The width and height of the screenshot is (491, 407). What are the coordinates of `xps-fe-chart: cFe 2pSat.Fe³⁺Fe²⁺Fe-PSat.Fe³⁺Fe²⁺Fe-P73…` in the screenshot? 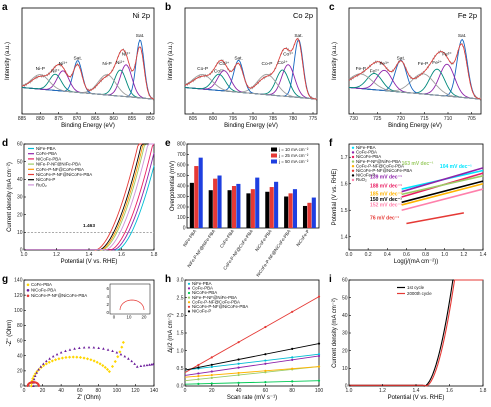 It's located at (405, 65).